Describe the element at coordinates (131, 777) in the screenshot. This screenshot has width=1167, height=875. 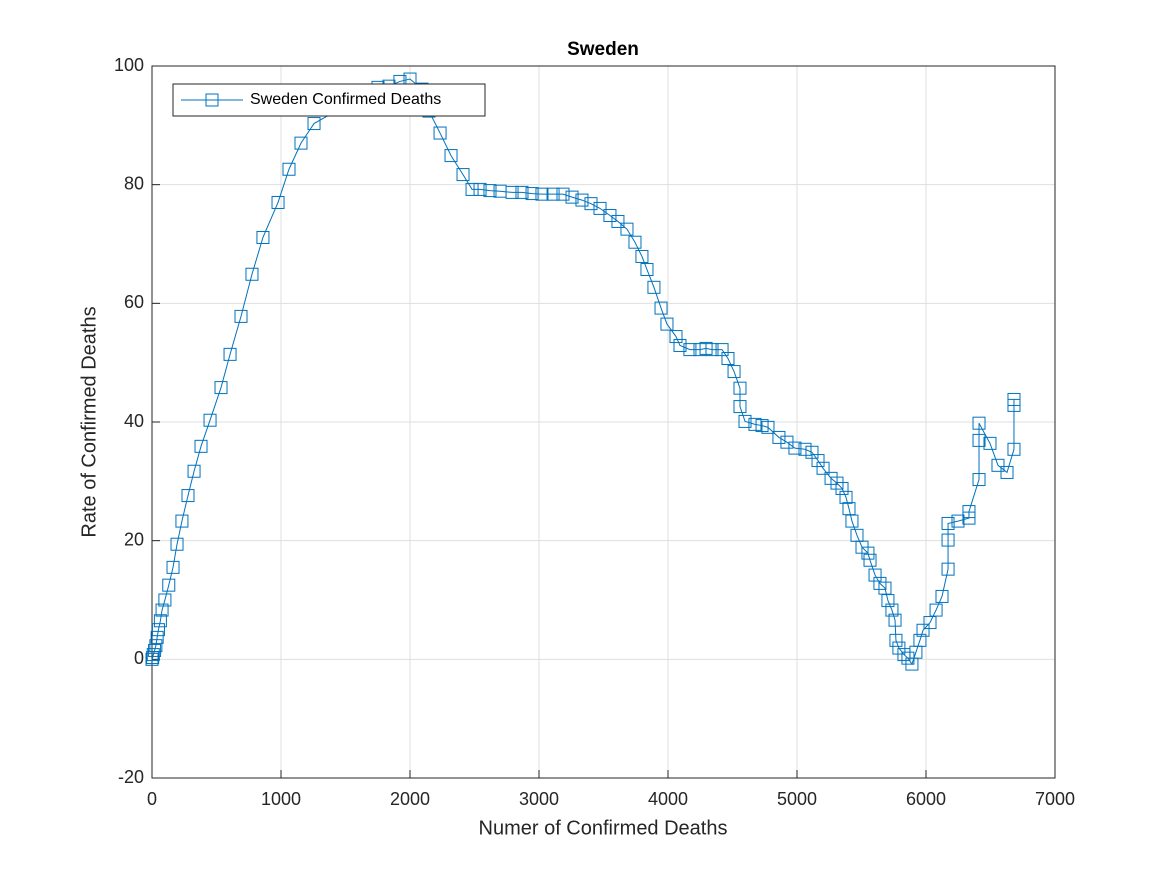
I see `y-tick-label: -20` at that location.